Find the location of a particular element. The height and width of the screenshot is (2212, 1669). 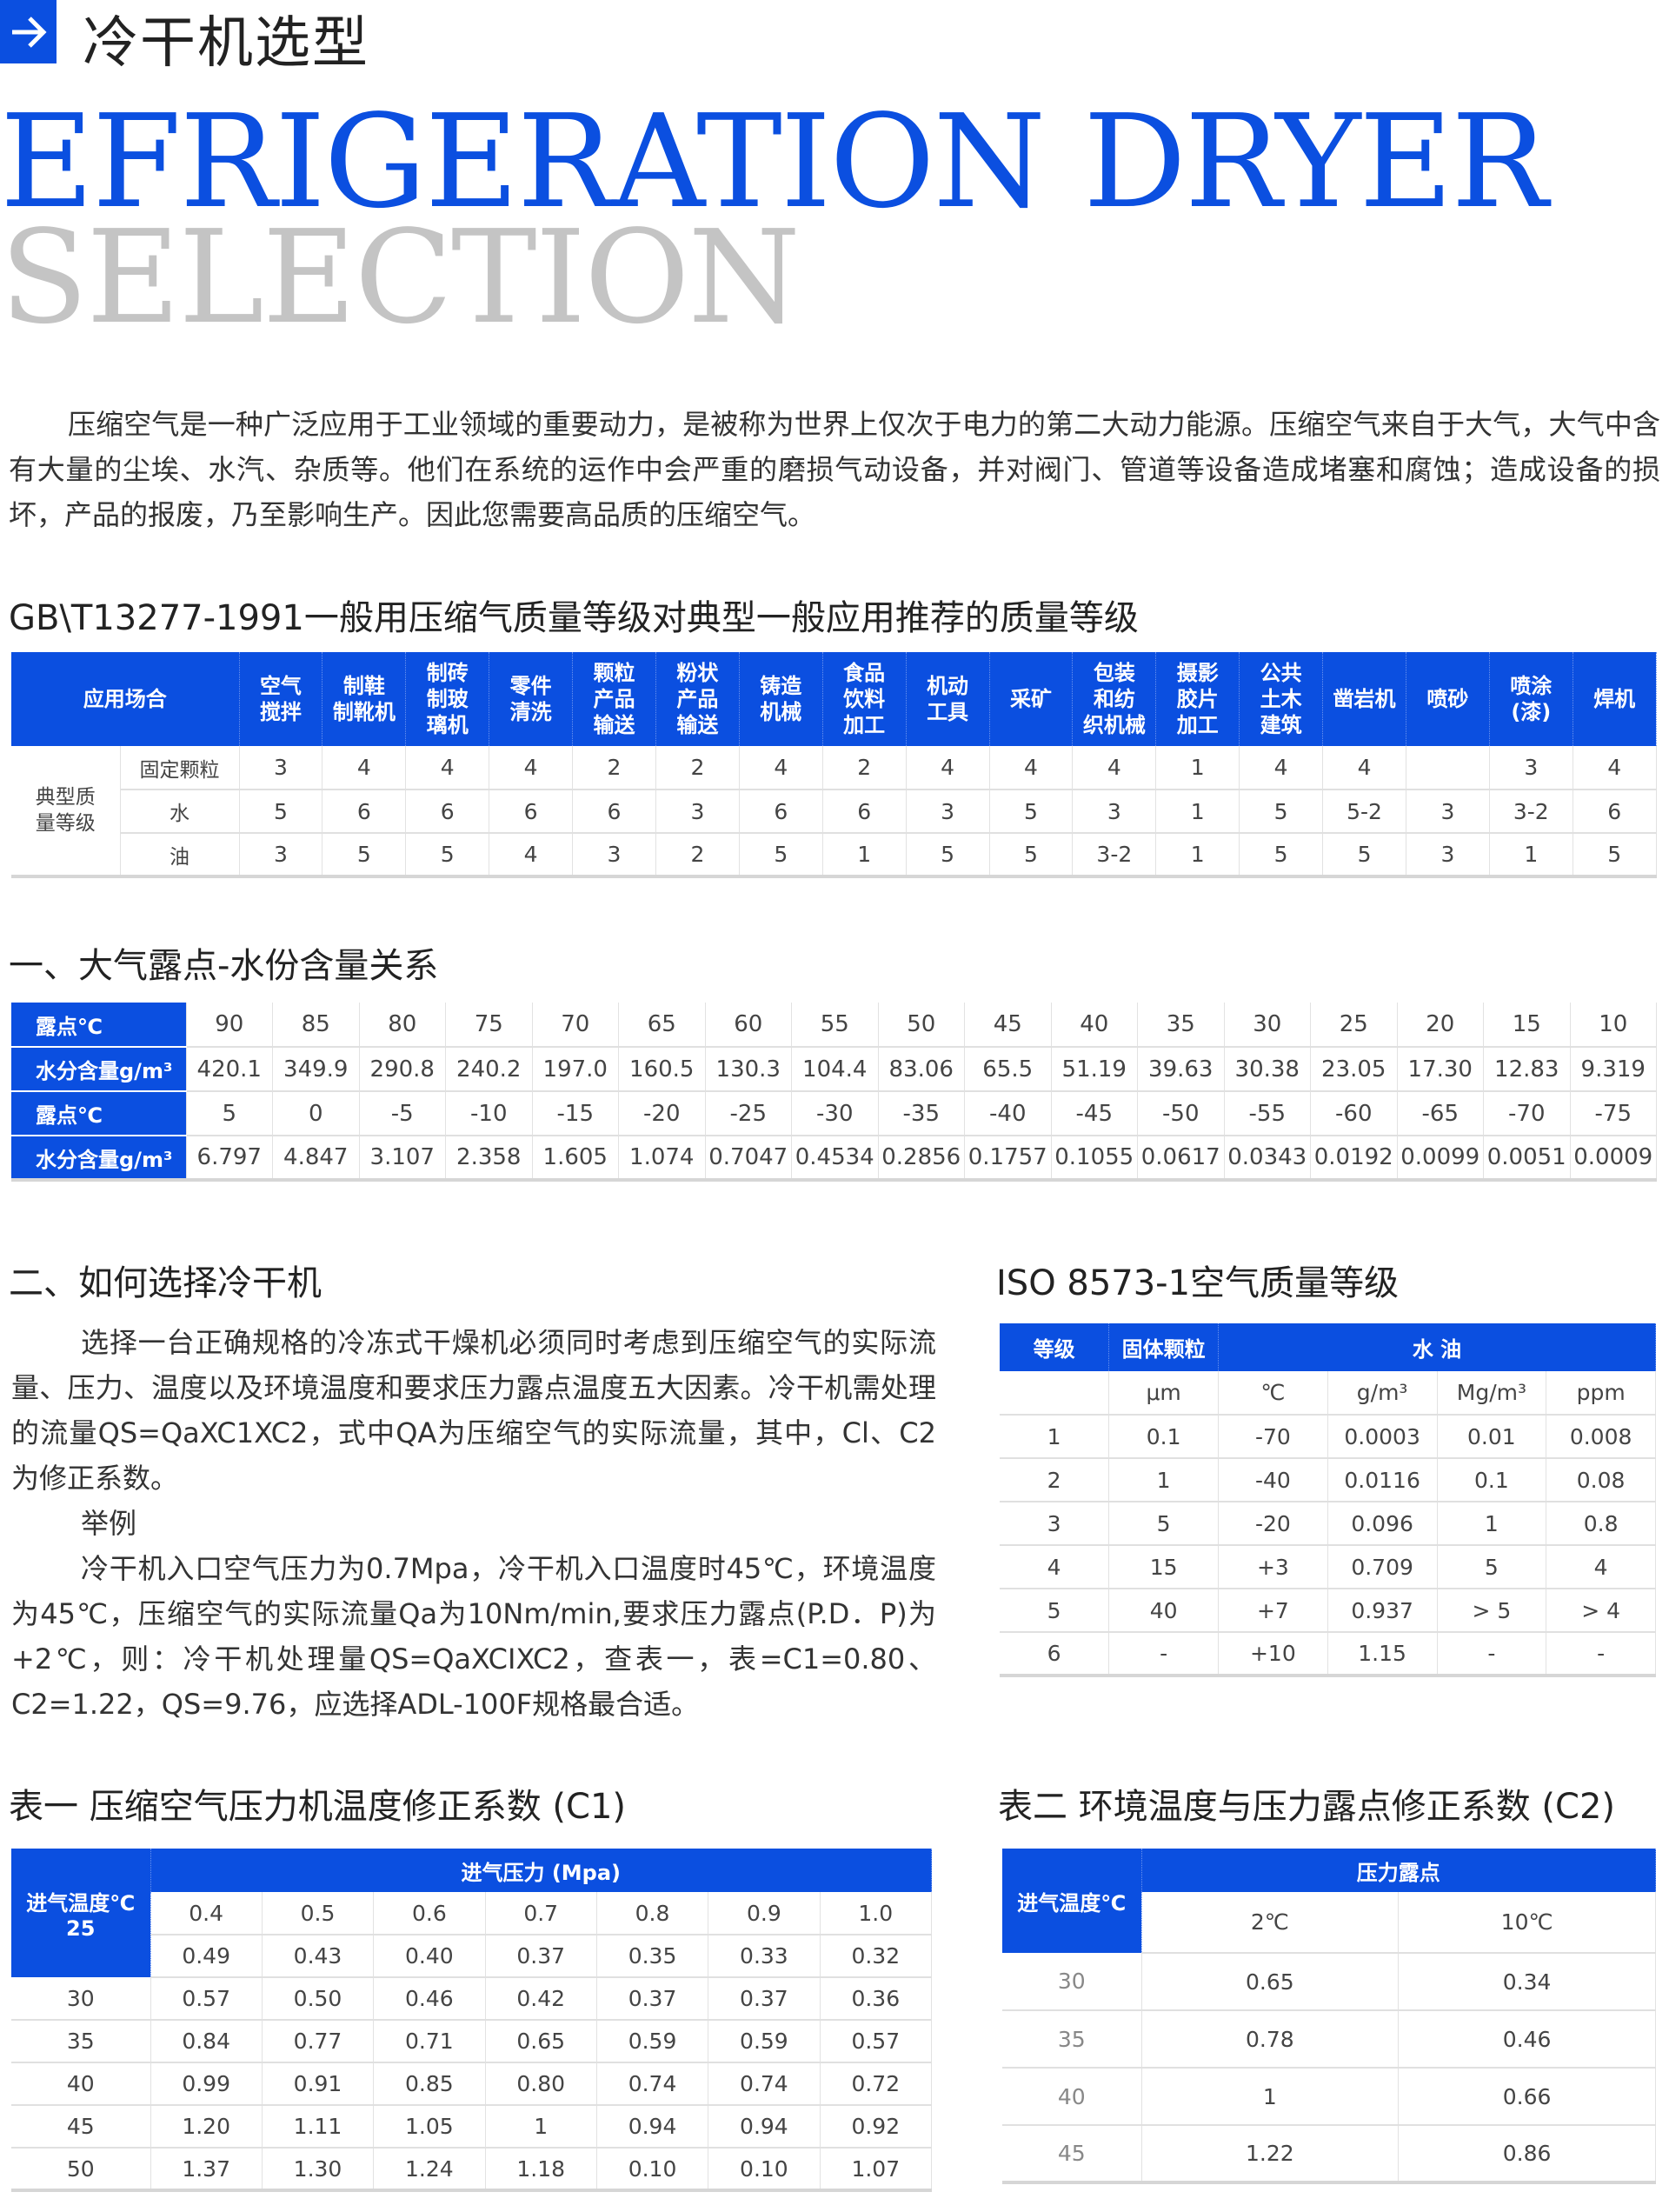

table-cell: 0.49 is located at coordinates (206, 1956).